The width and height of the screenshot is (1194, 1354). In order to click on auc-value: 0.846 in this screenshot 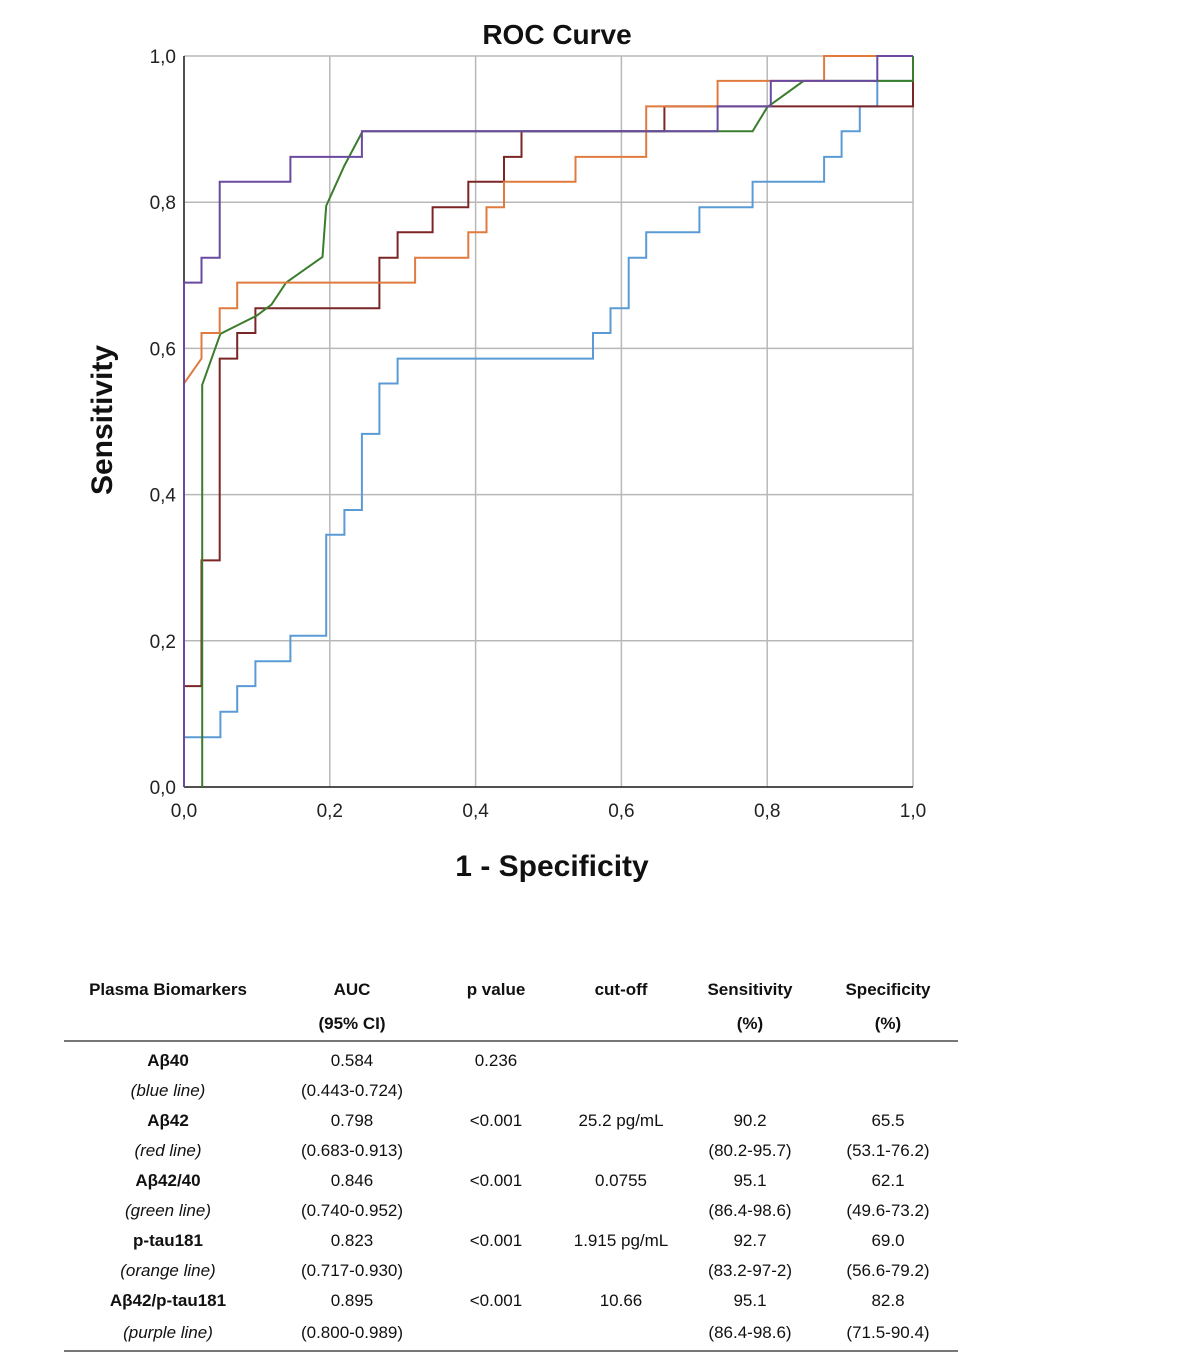, I will do `click(352, 1180)`.